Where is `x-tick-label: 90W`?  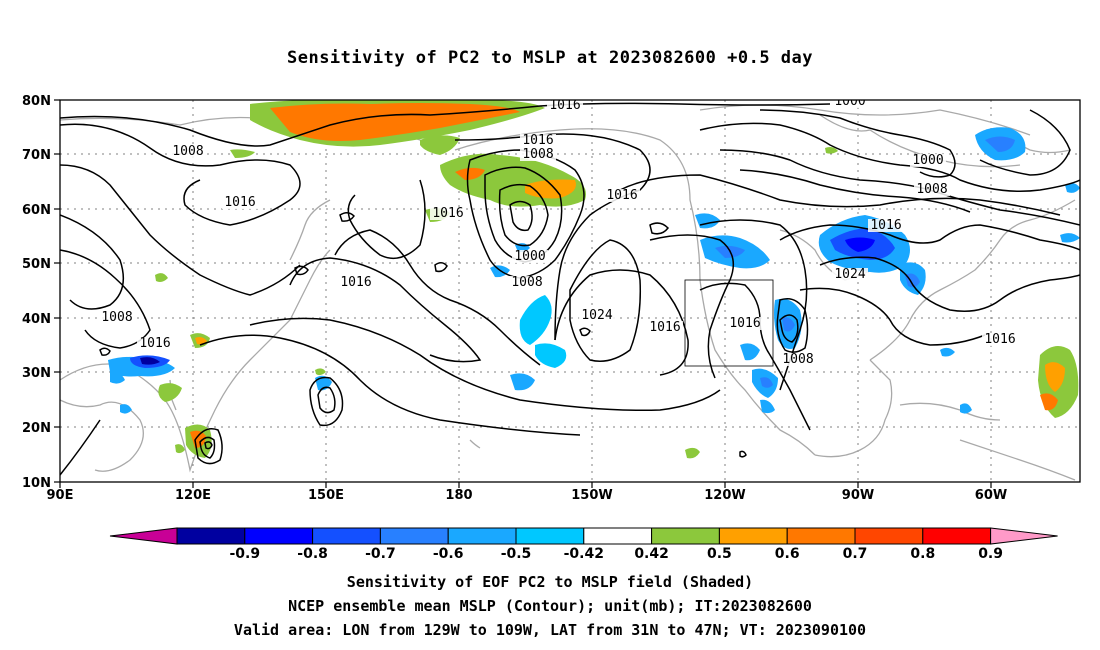 x-tick-label: 90W is located at coordinates (858, 495).